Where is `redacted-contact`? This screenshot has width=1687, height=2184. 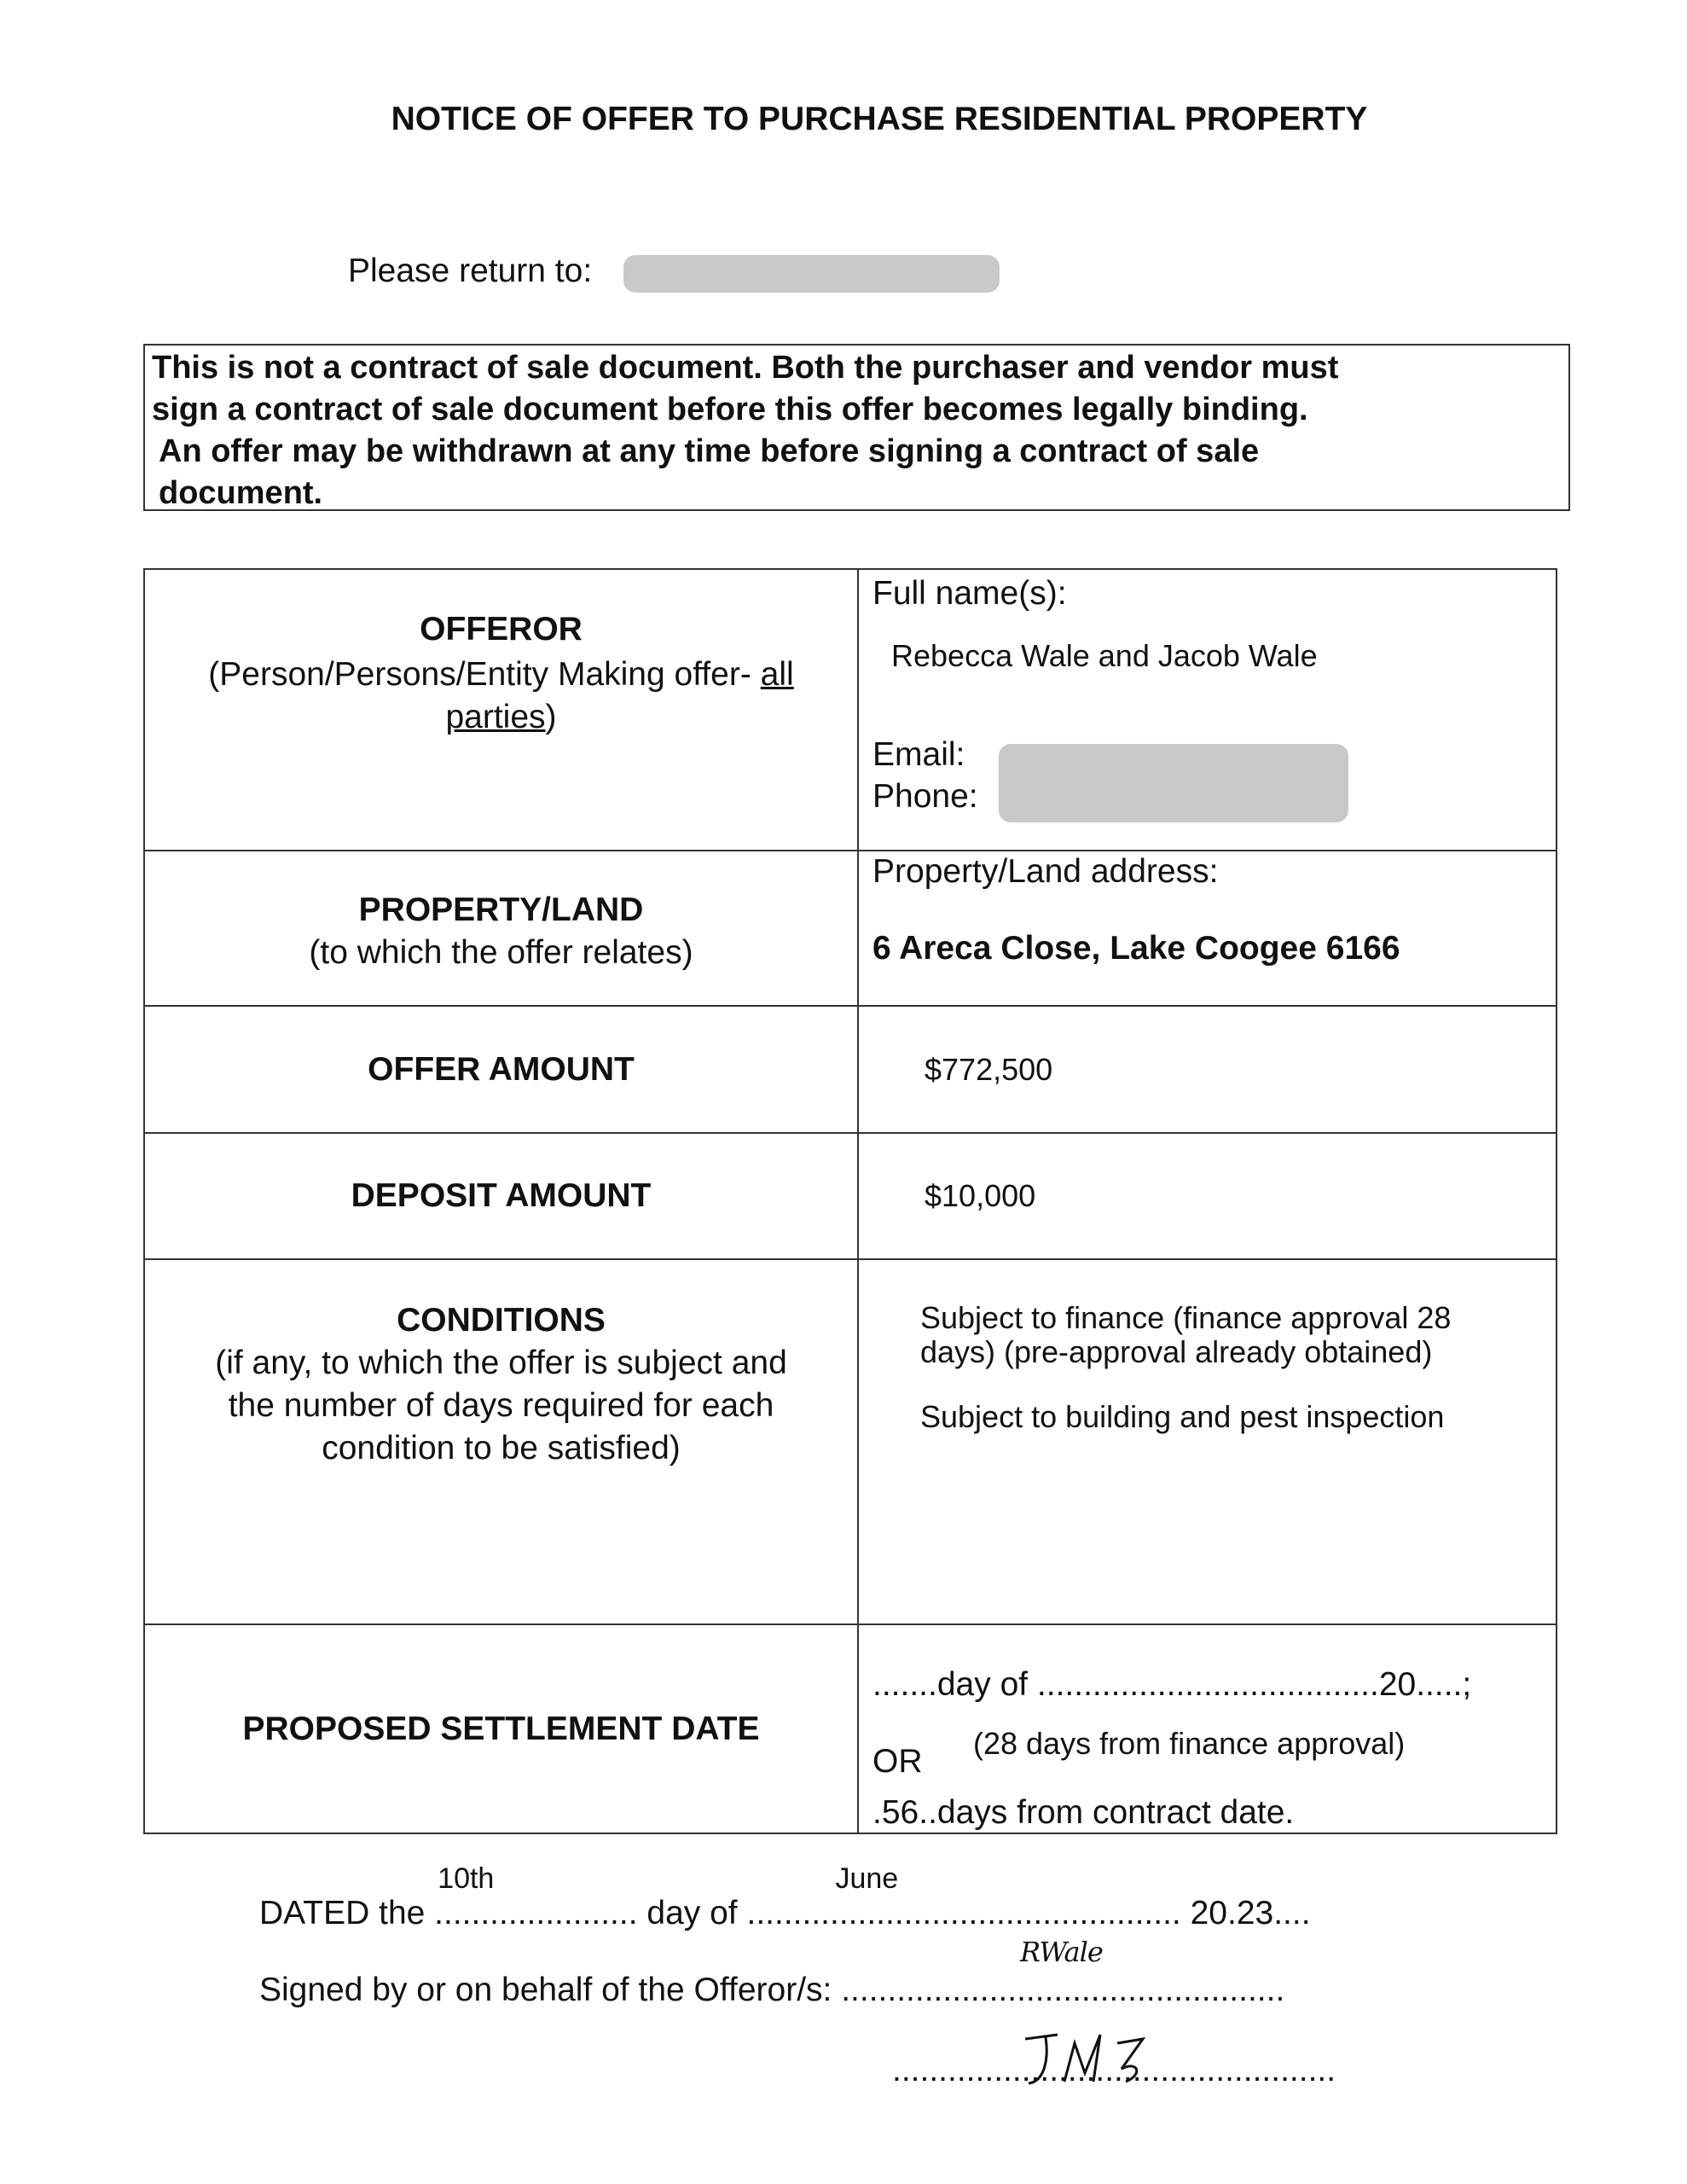 redacted-contact is located at coordinates (1174, 783).